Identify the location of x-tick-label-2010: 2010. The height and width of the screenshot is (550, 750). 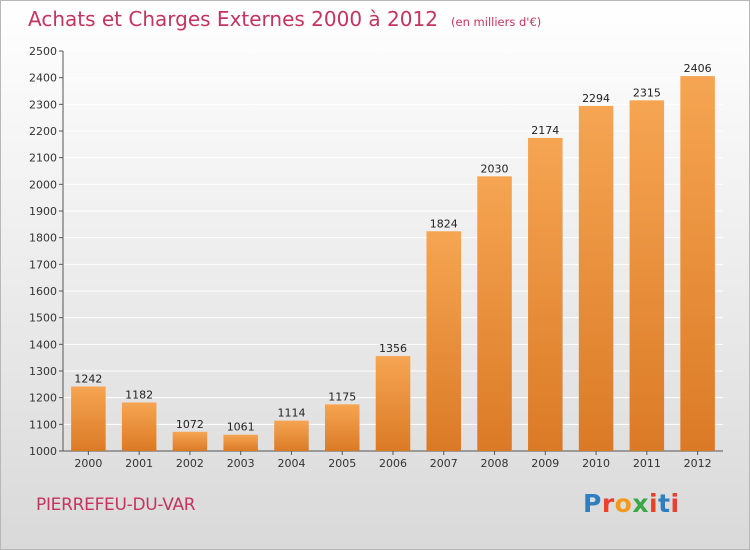
(596, 463).